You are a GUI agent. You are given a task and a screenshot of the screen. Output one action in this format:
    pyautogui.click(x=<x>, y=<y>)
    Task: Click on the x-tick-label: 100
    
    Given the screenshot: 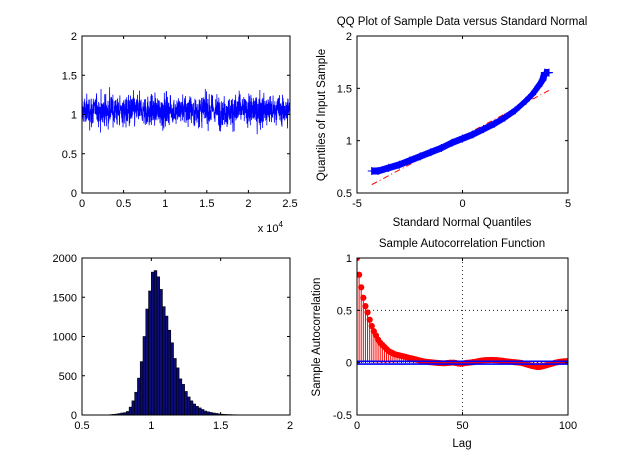 What is the action you would take?
    pyautogui.click(x=568, y=426)
    